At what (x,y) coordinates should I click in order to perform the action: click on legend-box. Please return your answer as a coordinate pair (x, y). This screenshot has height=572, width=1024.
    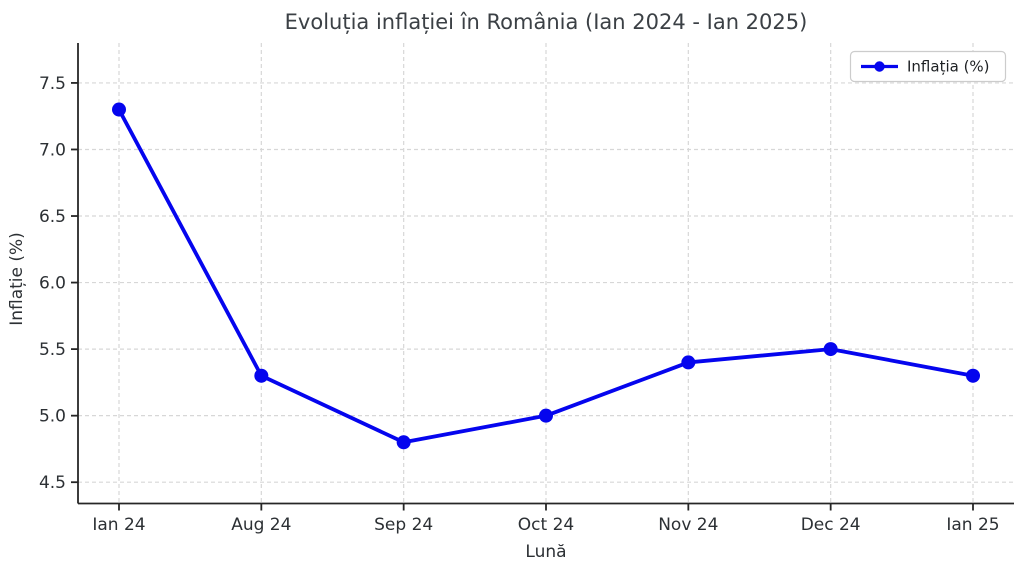
    Looking at the image, I should click on (928, 66).